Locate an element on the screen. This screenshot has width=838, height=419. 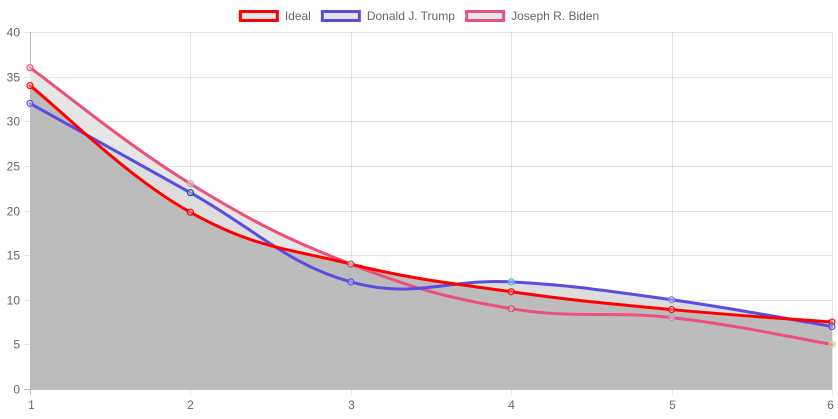
legend-label: Ideal is located at coordinates (298, 16).